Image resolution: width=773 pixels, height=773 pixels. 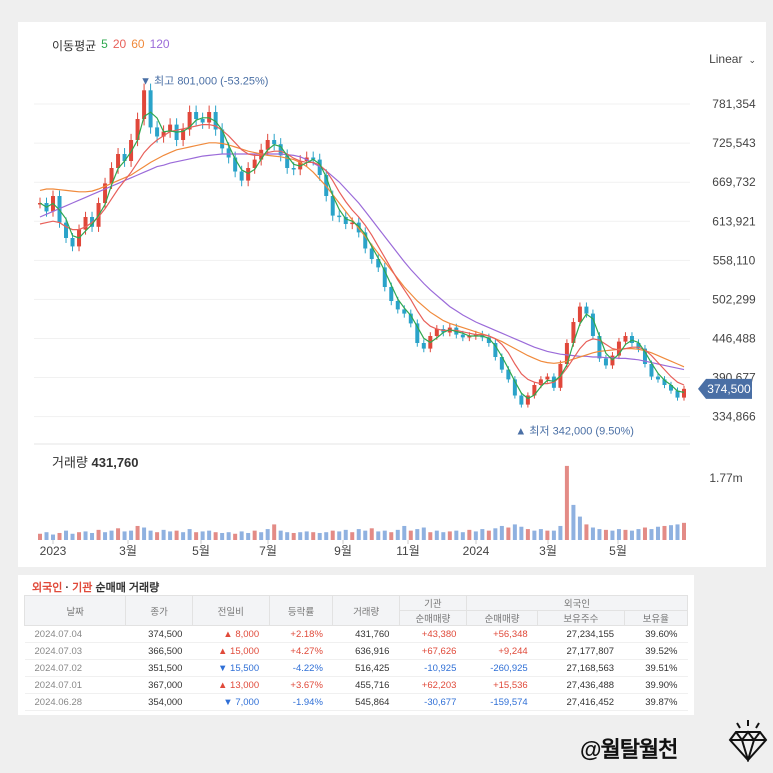 I want to click on cell-rate: -4.22%, so click(x=301, y=668).